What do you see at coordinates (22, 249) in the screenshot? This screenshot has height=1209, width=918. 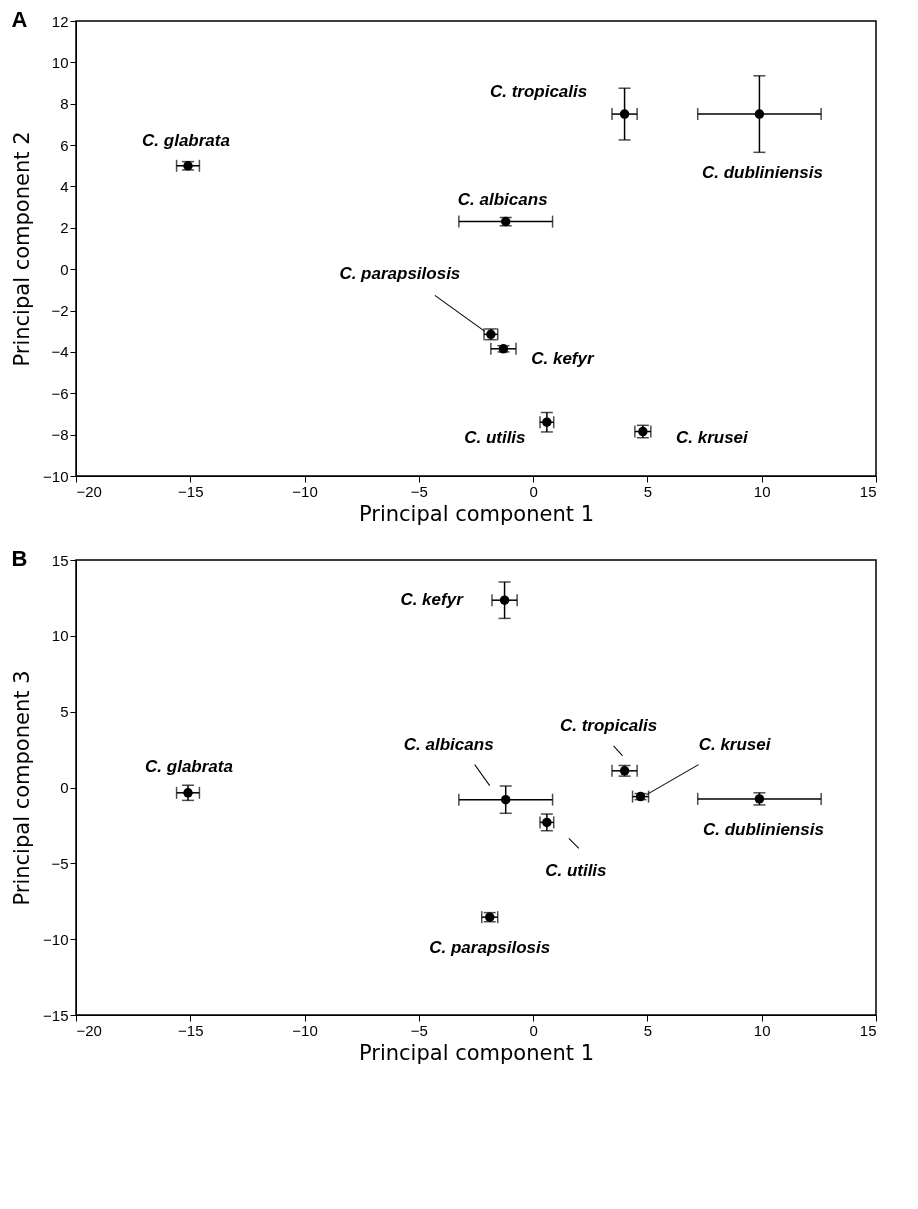 I see `y-axis-title: Principal component 2` at bounding box center [22, 249].